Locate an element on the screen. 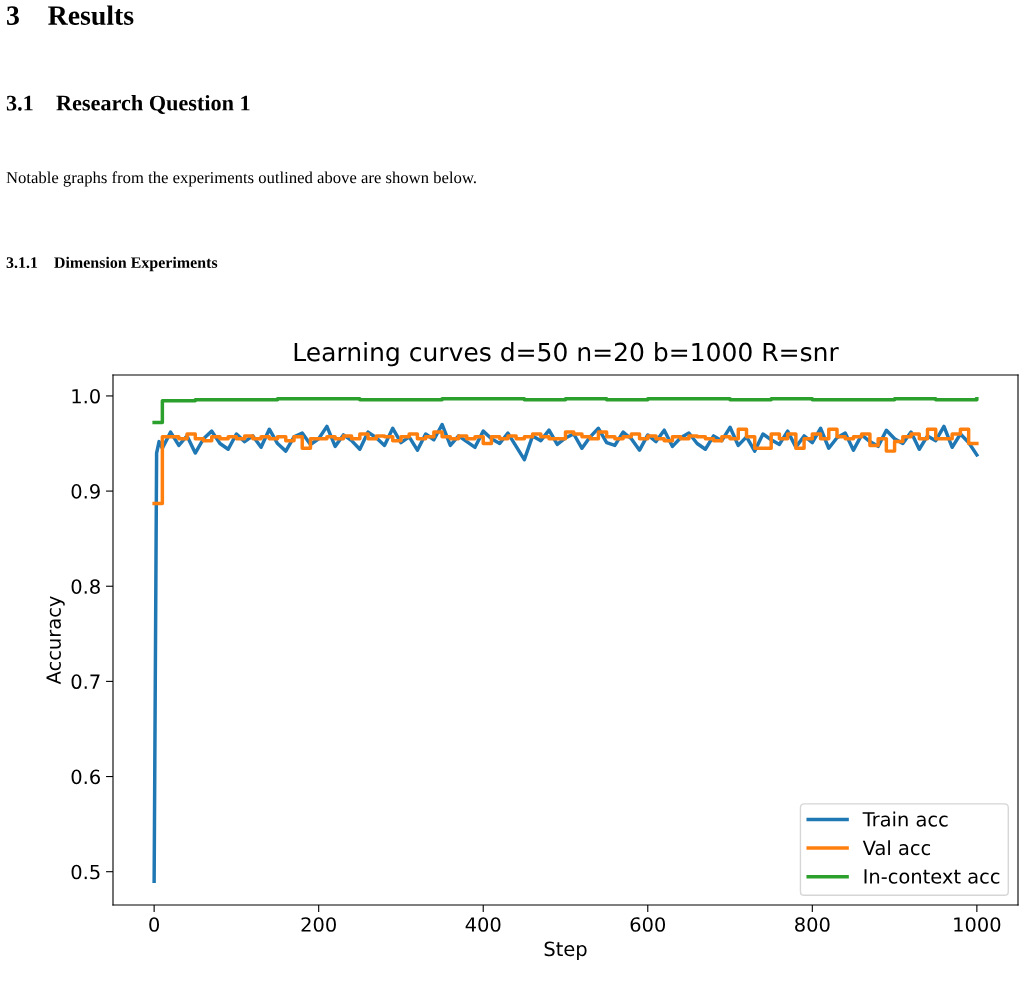 Image resolution: width=1027 pixels, height=989 pixels. x-tick-label: 0 is located at coordinates (154, 924).